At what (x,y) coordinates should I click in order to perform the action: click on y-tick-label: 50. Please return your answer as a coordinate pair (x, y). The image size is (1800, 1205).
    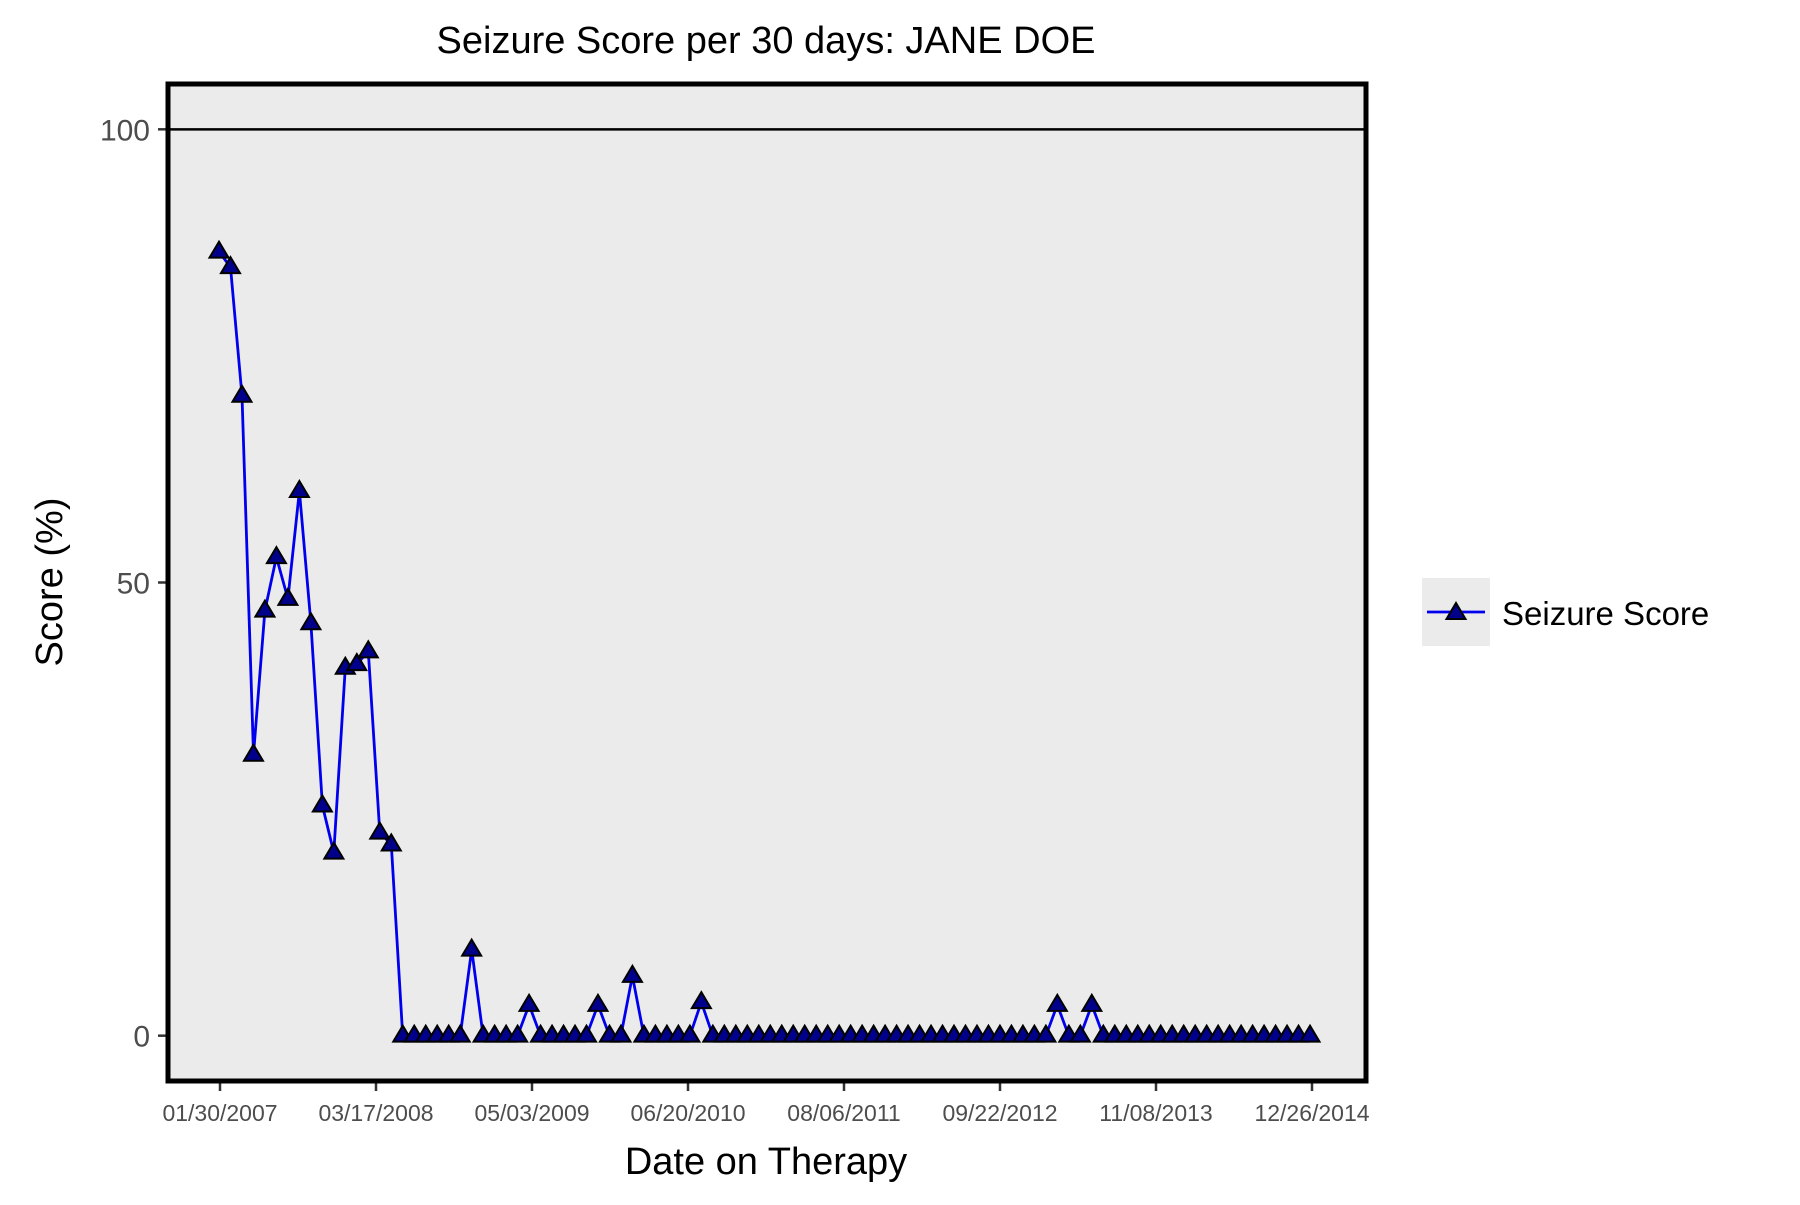
    Looking at the image, I should click on (133, 584).